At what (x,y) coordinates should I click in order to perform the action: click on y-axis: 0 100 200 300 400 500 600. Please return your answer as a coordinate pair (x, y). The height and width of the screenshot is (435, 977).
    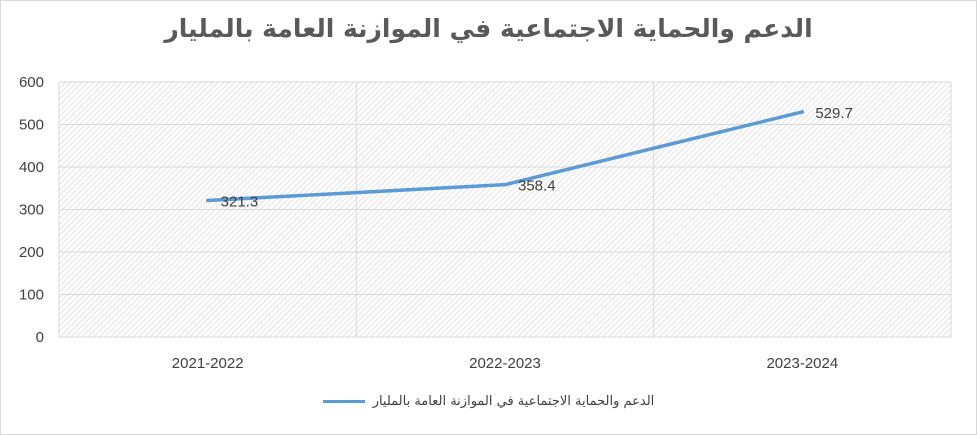
    Looking at the image, I should click on (31, 210).